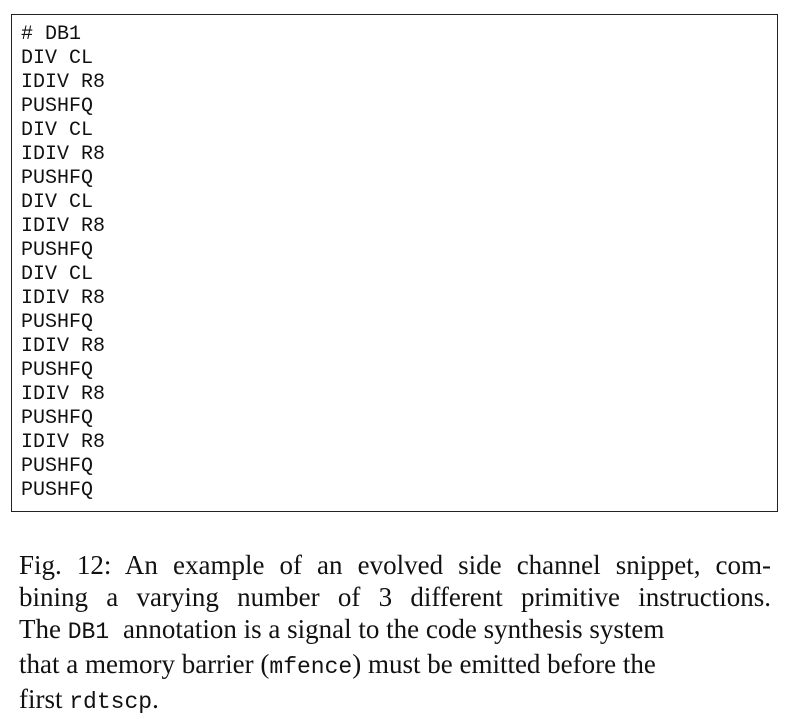 This screenshot has height=719, width=790. I want to click on caption-line-5: first rdtscp., so click(395, 700).